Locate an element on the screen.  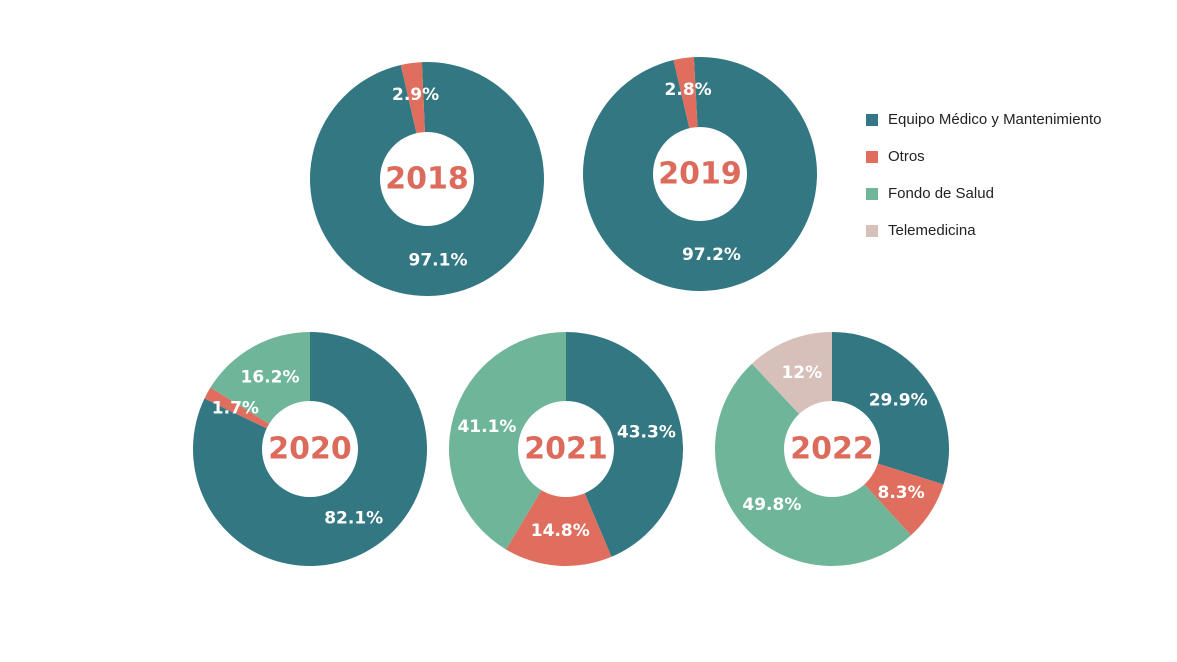
donut-2020: 82.1% 1.7% 16.2% 2020 is located at coordinates (310, 449).